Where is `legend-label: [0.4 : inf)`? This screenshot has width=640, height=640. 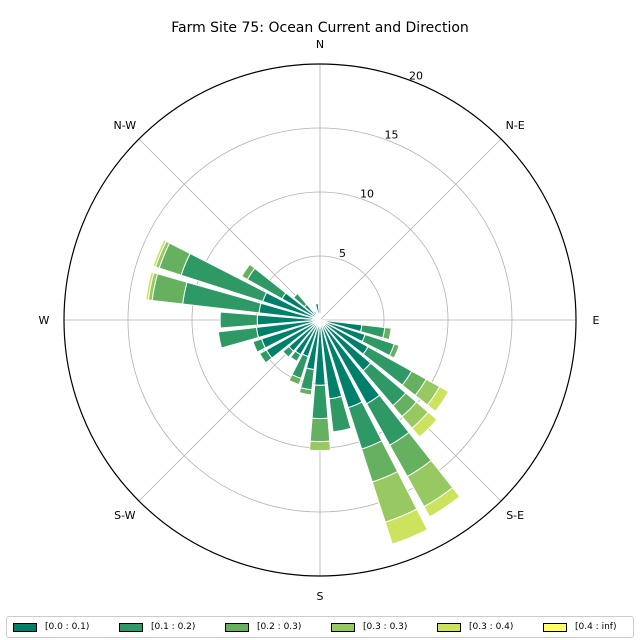
legend-label: [0.4 : inf) is located at coordinates (596, 627).